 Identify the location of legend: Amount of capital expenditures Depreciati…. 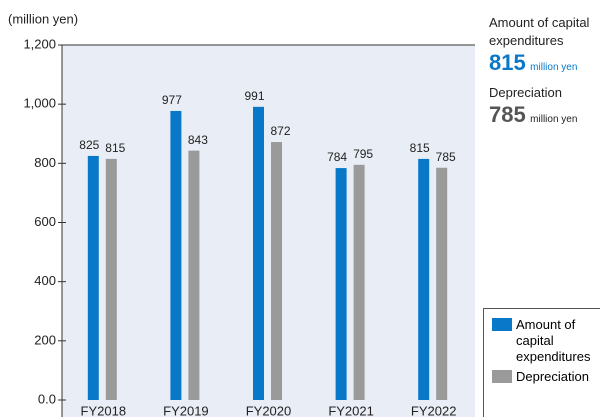
(541, 362).